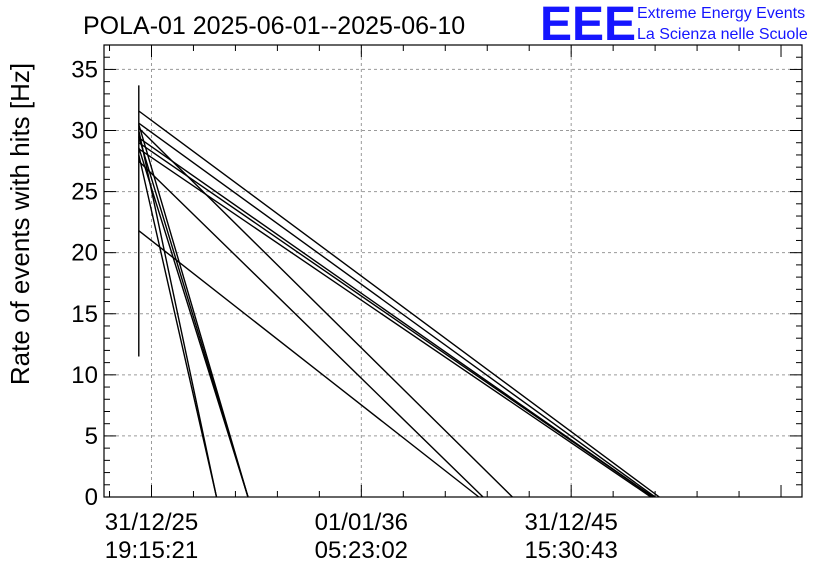 The image size is (836, 572). Describe the element at coordinates (570, 522) in the screenshot. I see `x-tick-label-date: 31/12/45` at that location.